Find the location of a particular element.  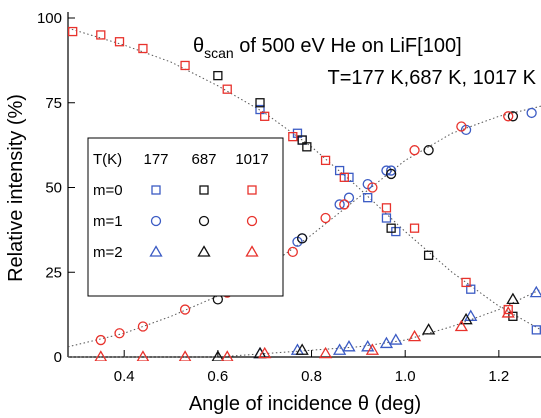

x-tick-label: 0.4 is located at coordinates (124, 376).